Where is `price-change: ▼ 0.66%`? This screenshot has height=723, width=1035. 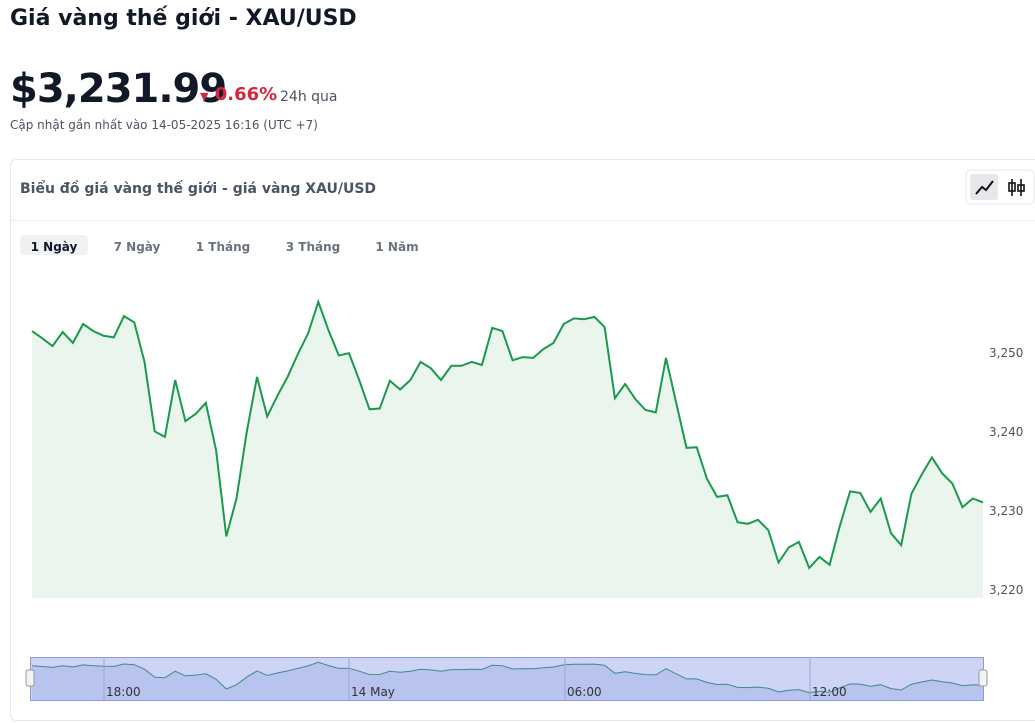
price-change: ▼ 0.66% is located at coordinates (239, 94).